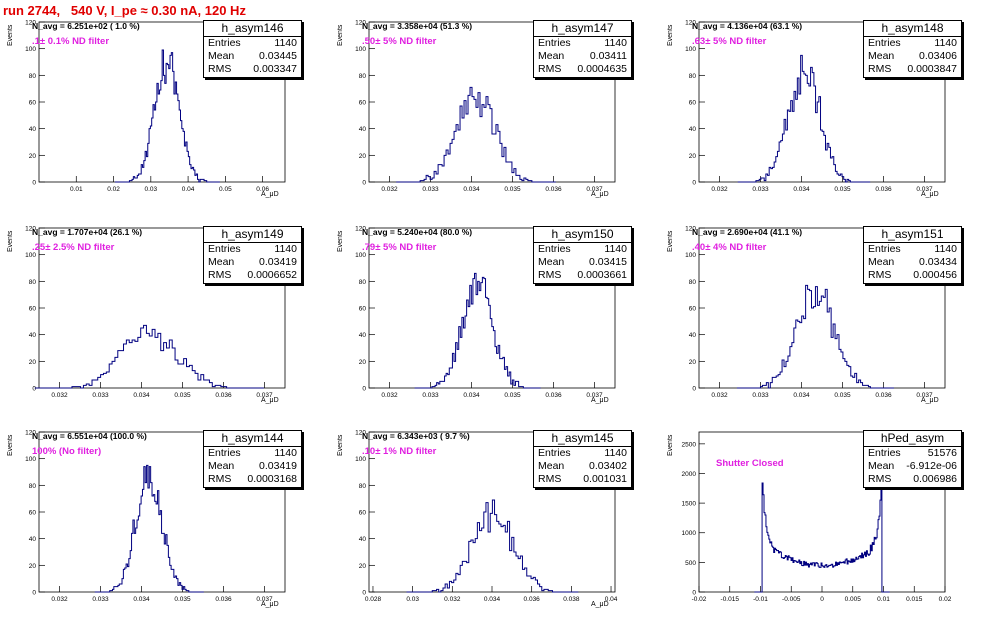  Describe the element at coordinates (582, 262) in the screenshot. I see `stats-row-mean: Mean 0.03415` at that location.